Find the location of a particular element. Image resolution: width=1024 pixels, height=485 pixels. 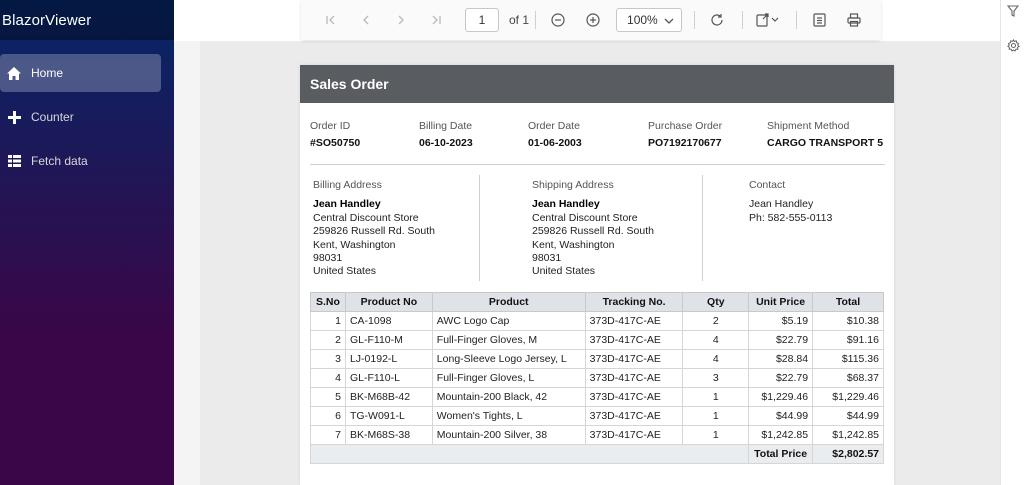

shipping-line: 259826 Russell Rd. South is located at coordinates (593, 231).